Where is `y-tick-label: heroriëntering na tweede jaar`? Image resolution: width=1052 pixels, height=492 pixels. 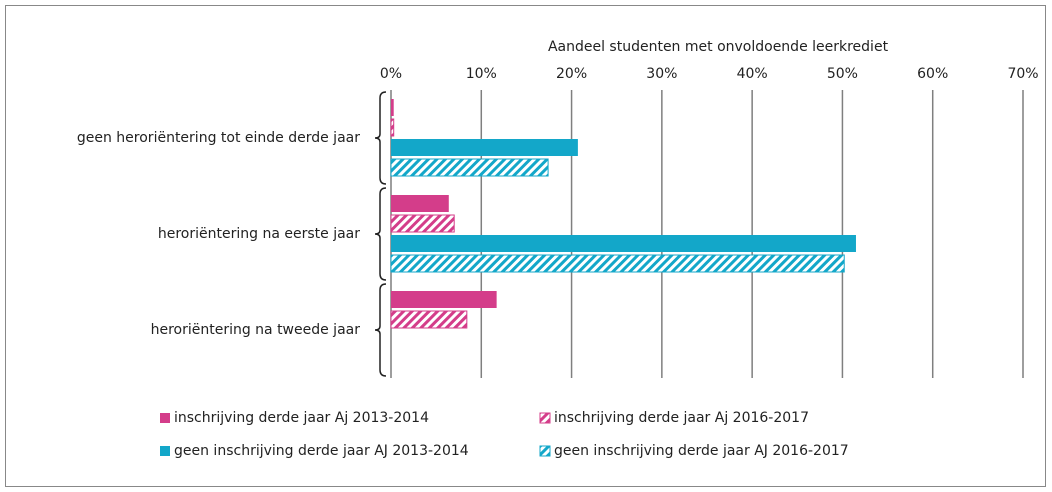
y-tick-label: heroriëntering na tweede jaar is located at coordinates (256, 330).